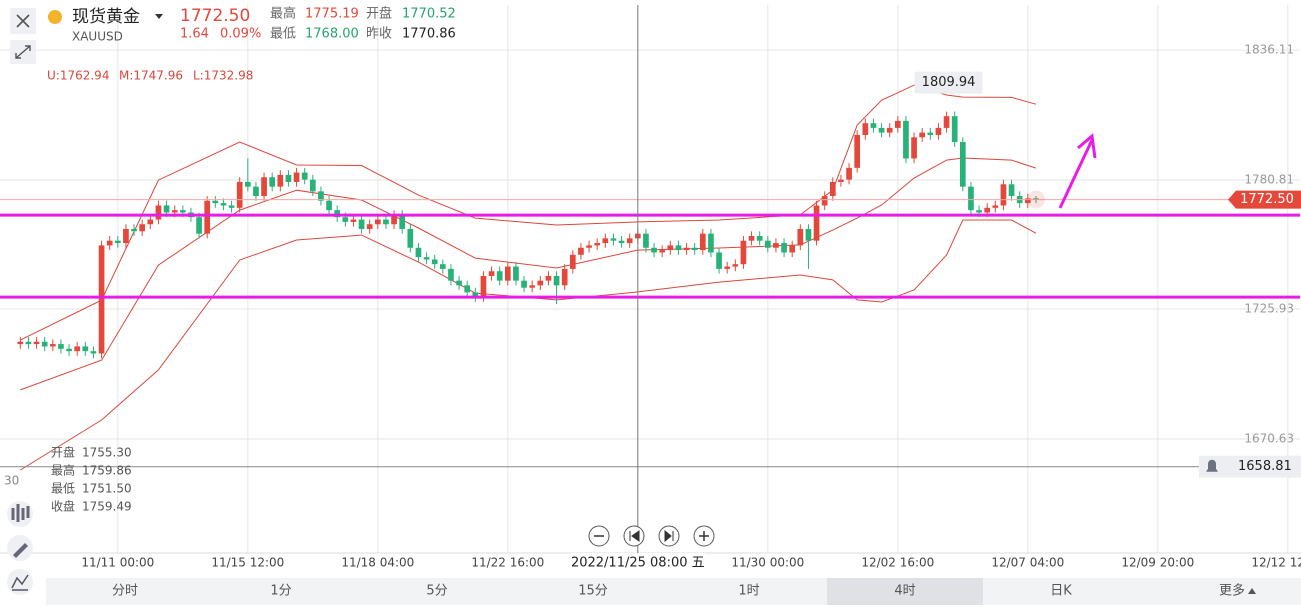 Image resolution: width=1301 pixels, height=607 pixels. What do you see at coordinates (159, 16) in the screenshot?
I see `dropdown-icon` at bounding box center [159, 16].